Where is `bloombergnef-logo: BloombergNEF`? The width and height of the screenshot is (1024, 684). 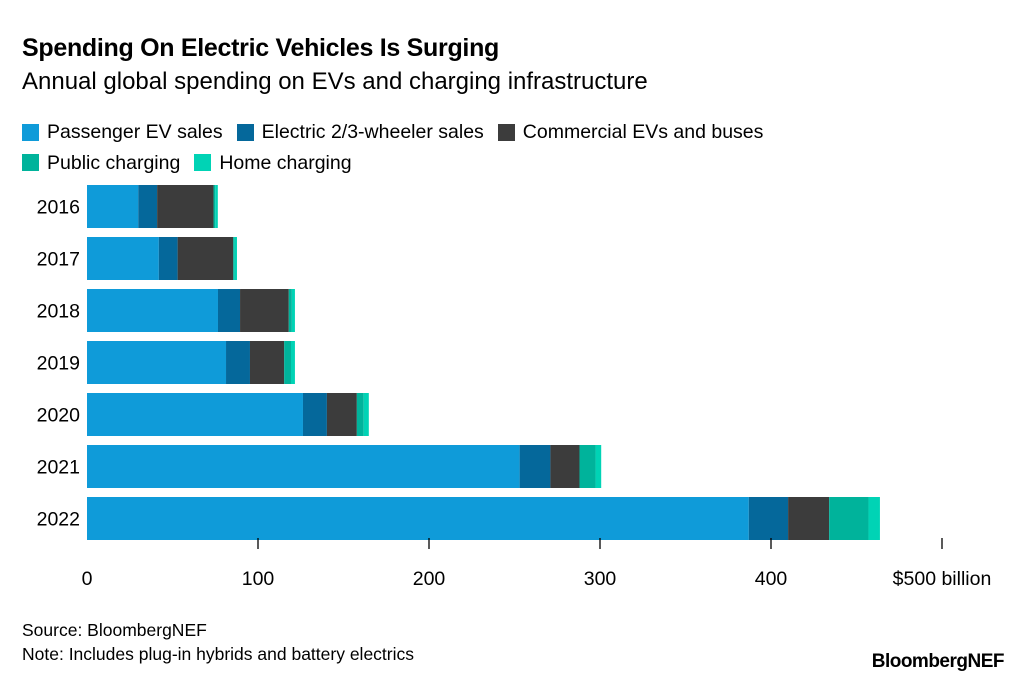
bloombergnef-logo: BloombergNEF is located at coordinates (938, 661).